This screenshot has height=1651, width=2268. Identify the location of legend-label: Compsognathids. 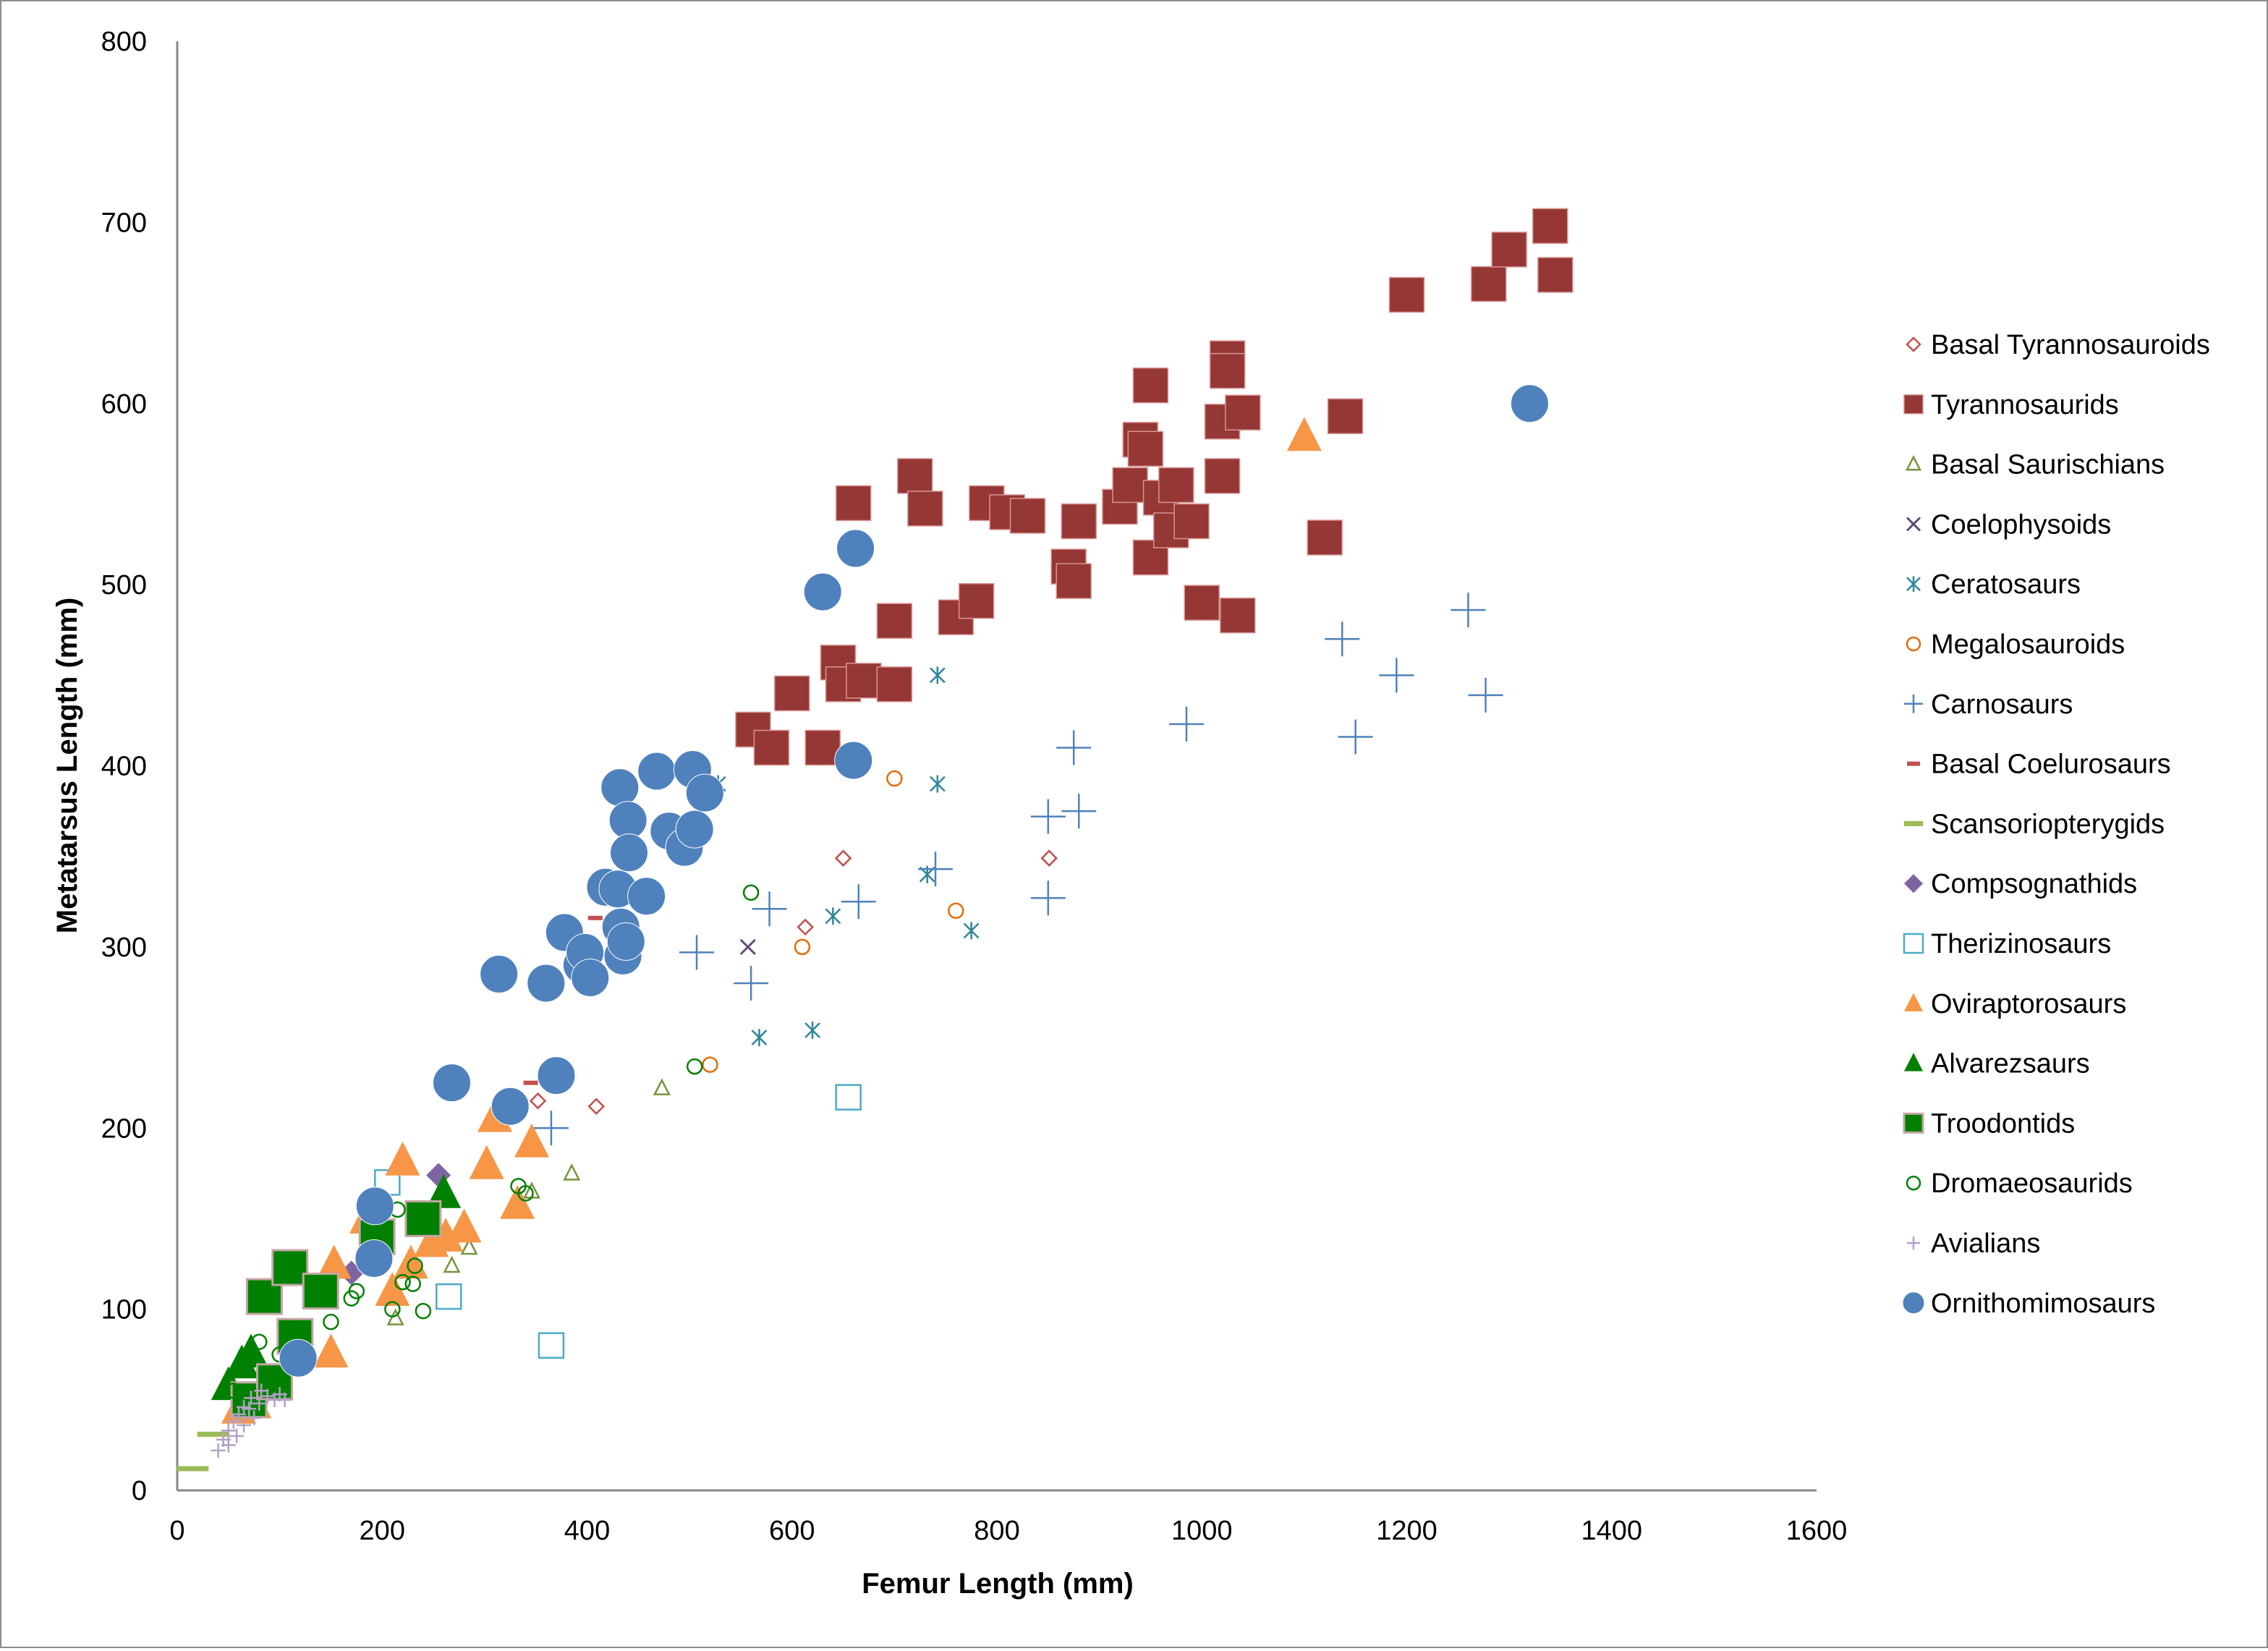
(2034, 884).